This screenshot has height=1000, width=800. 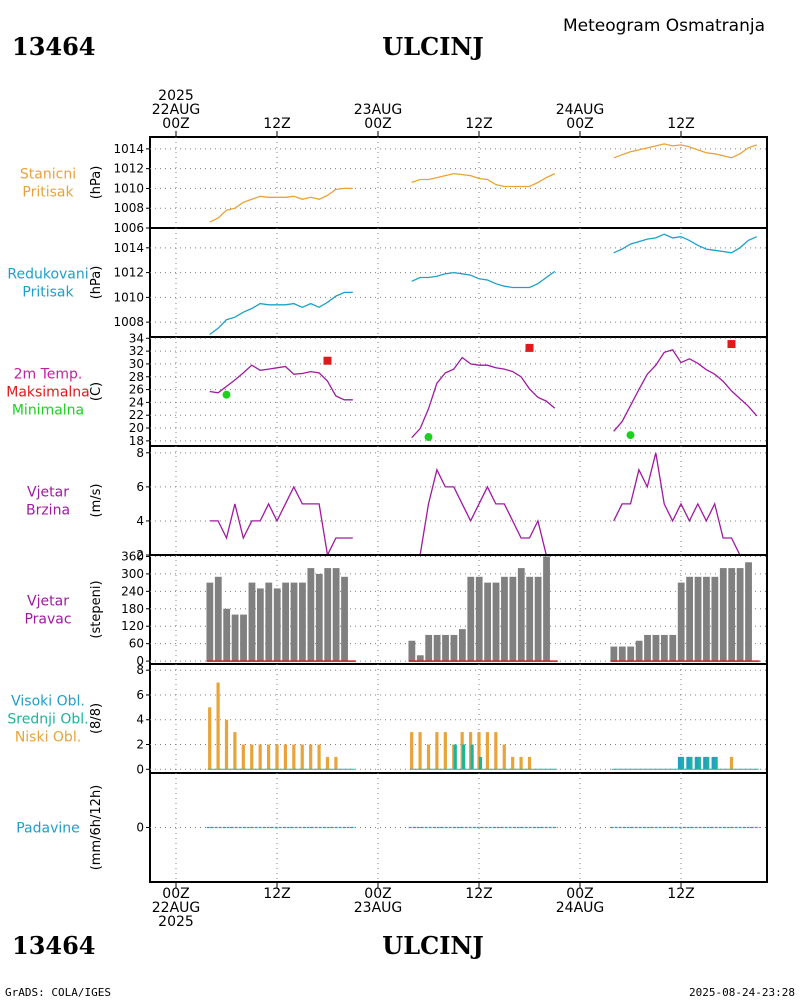 What do you see at coordinates (48, 702) in the screenshot?
I see `legend-label: Visoki Obl.` at bounding box center [48, 702].